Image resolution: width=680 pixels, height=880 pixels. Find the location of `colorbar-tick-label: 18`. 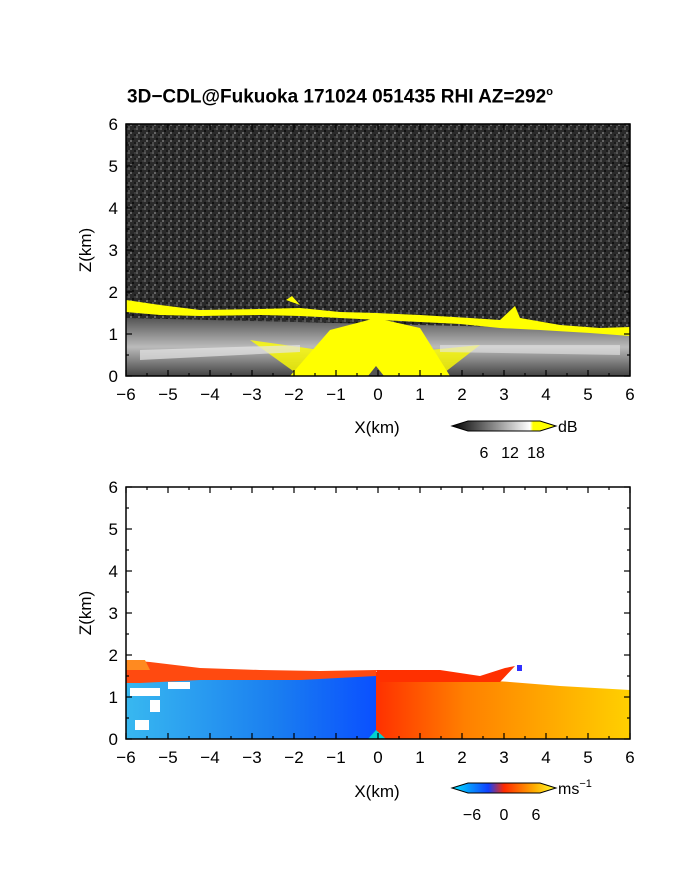

colorbar-tick-label: 18 is located at coordinates (536, 453).